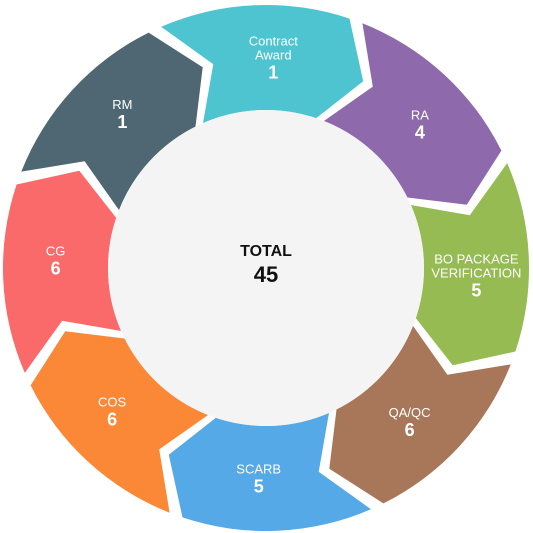 This screenshot has height=533, width=533. What do you see at coordinates (476, 258) in the screenshot?
I see `segment-bo-package-verification-label: BO PACKAGE` at bounding box center [476, 258].